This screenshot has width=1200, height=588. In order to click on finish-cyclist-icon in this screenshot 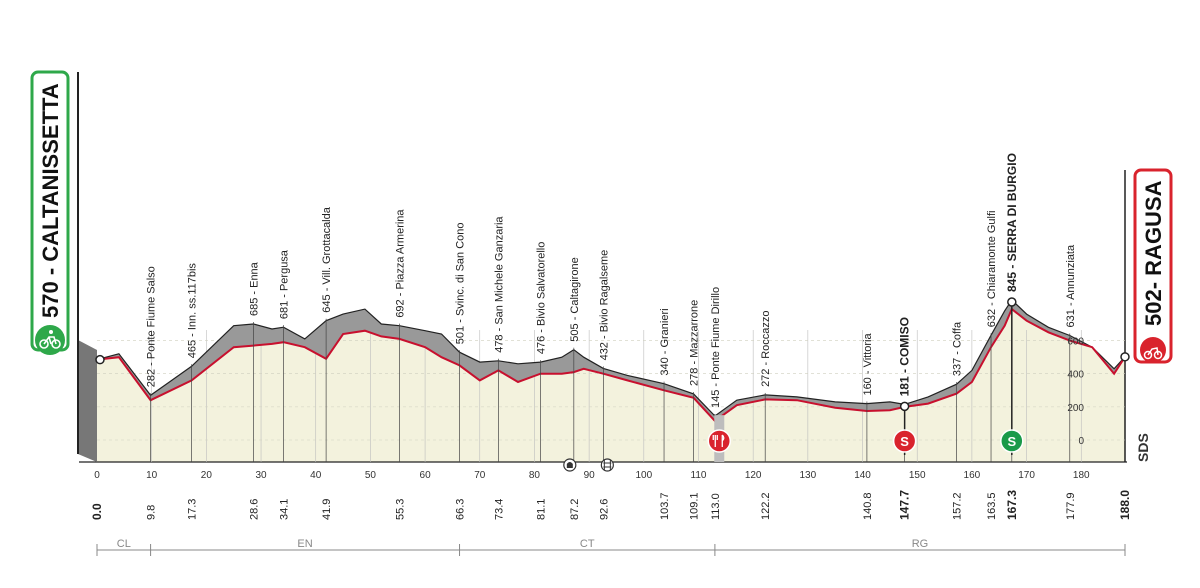, I will do `click(1153, 350)`.